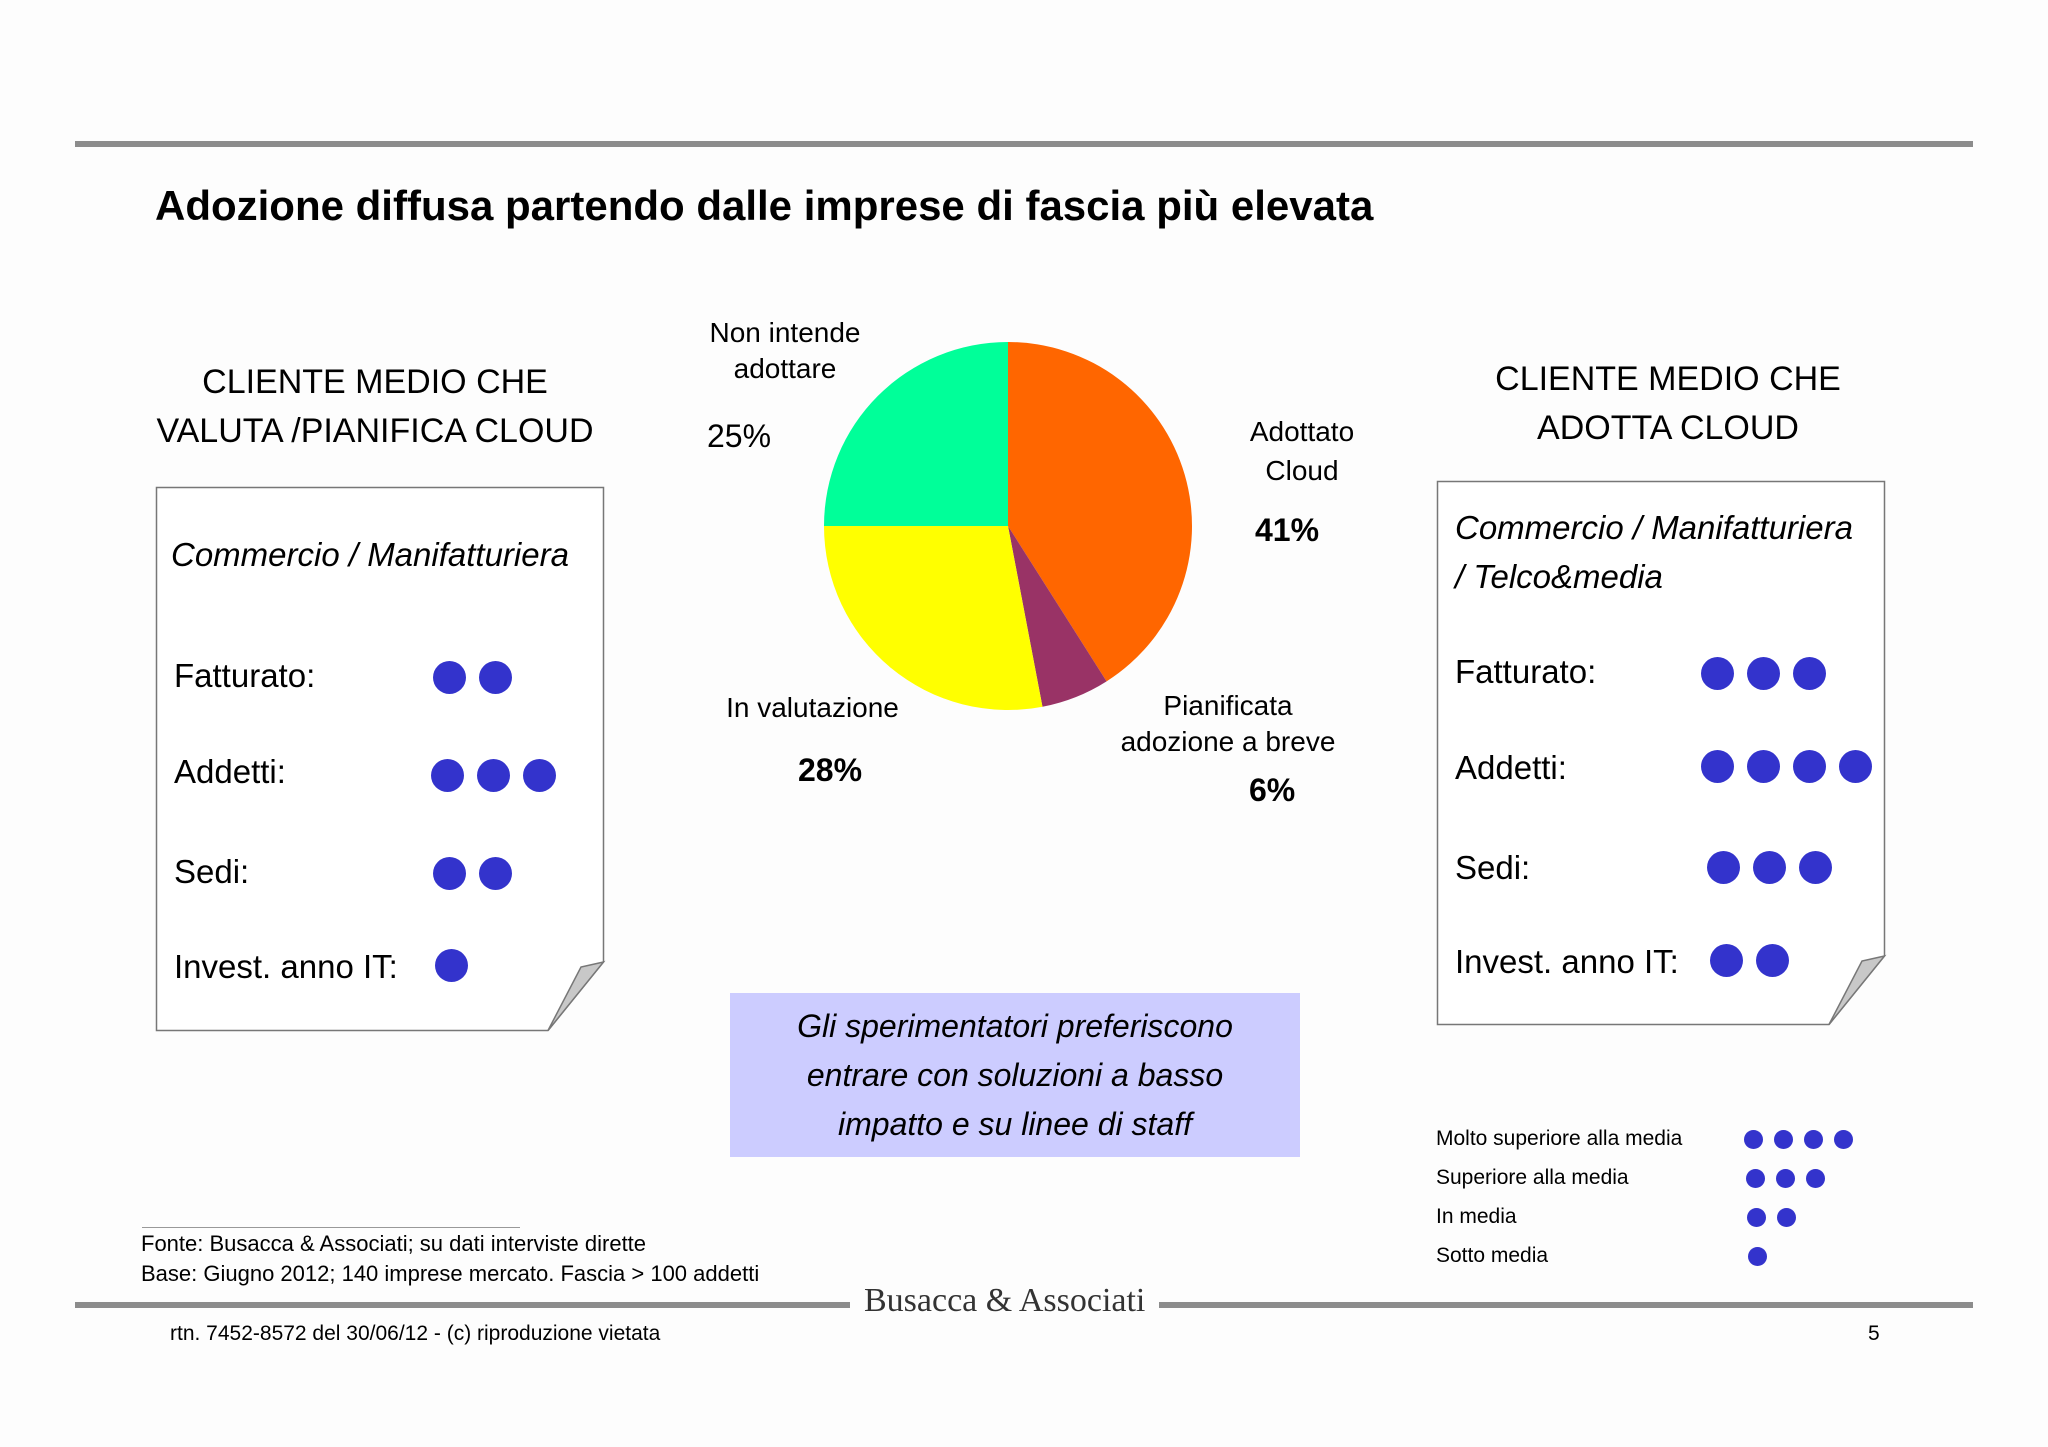 The image size is (2048, 1447). I want to click on pie-slice-non-intende, so click(916, 434).